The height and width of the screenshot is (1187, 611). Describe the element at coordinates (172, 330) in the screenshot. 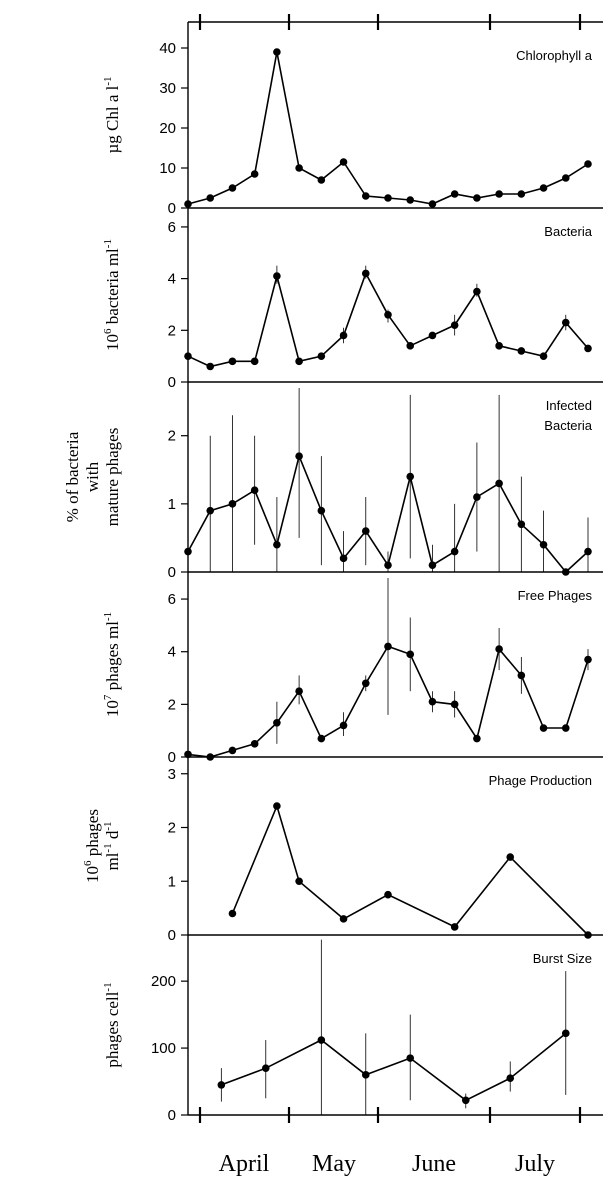

I see `y-tick-label: 2` at that location.